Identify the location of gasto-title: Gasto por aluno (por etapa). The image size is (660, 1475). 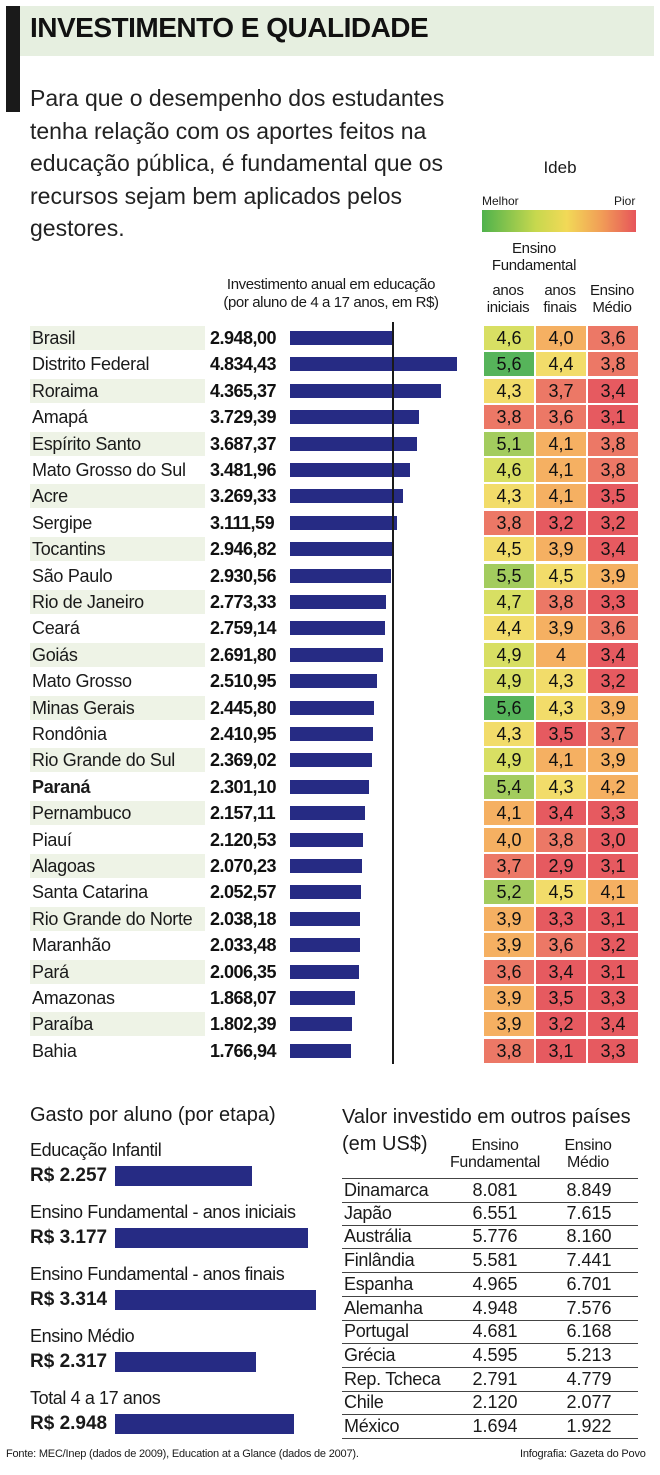
(153, 1115).